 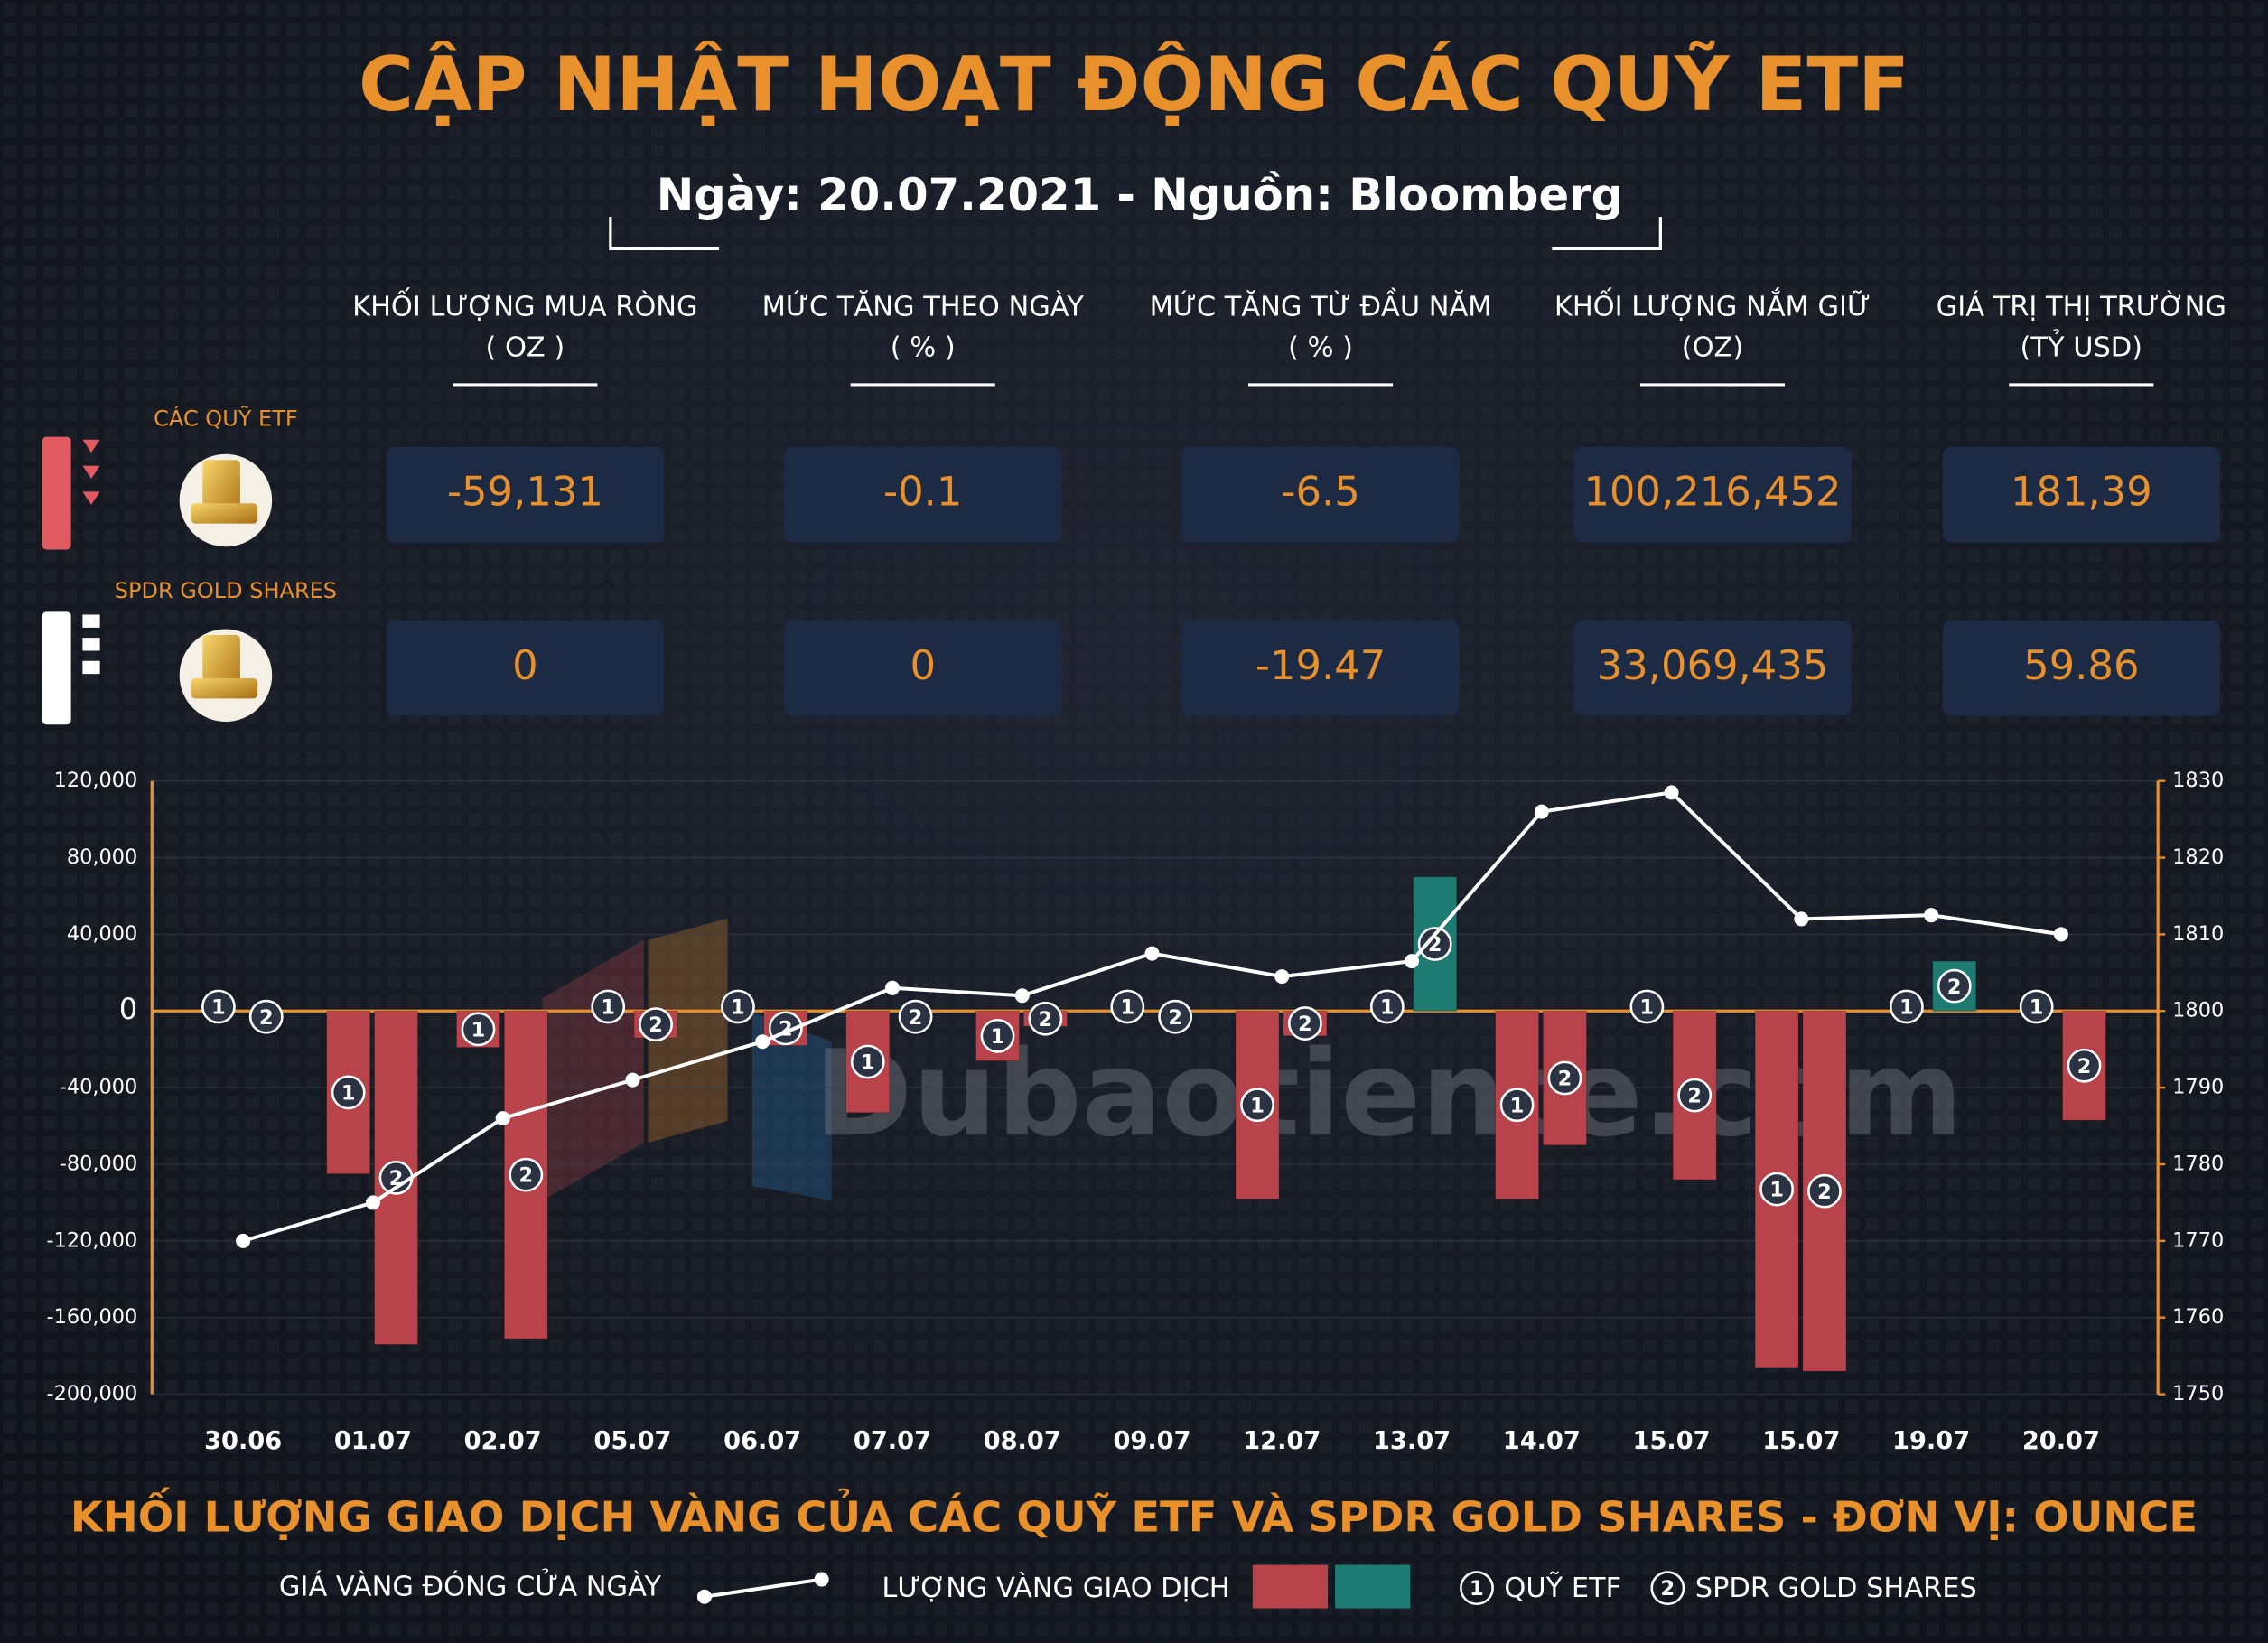 What do you see at coordinates (2198, 857) in the screenshot?
I see `y2-tick-label: 1820` at bounding box center [2198, 857].